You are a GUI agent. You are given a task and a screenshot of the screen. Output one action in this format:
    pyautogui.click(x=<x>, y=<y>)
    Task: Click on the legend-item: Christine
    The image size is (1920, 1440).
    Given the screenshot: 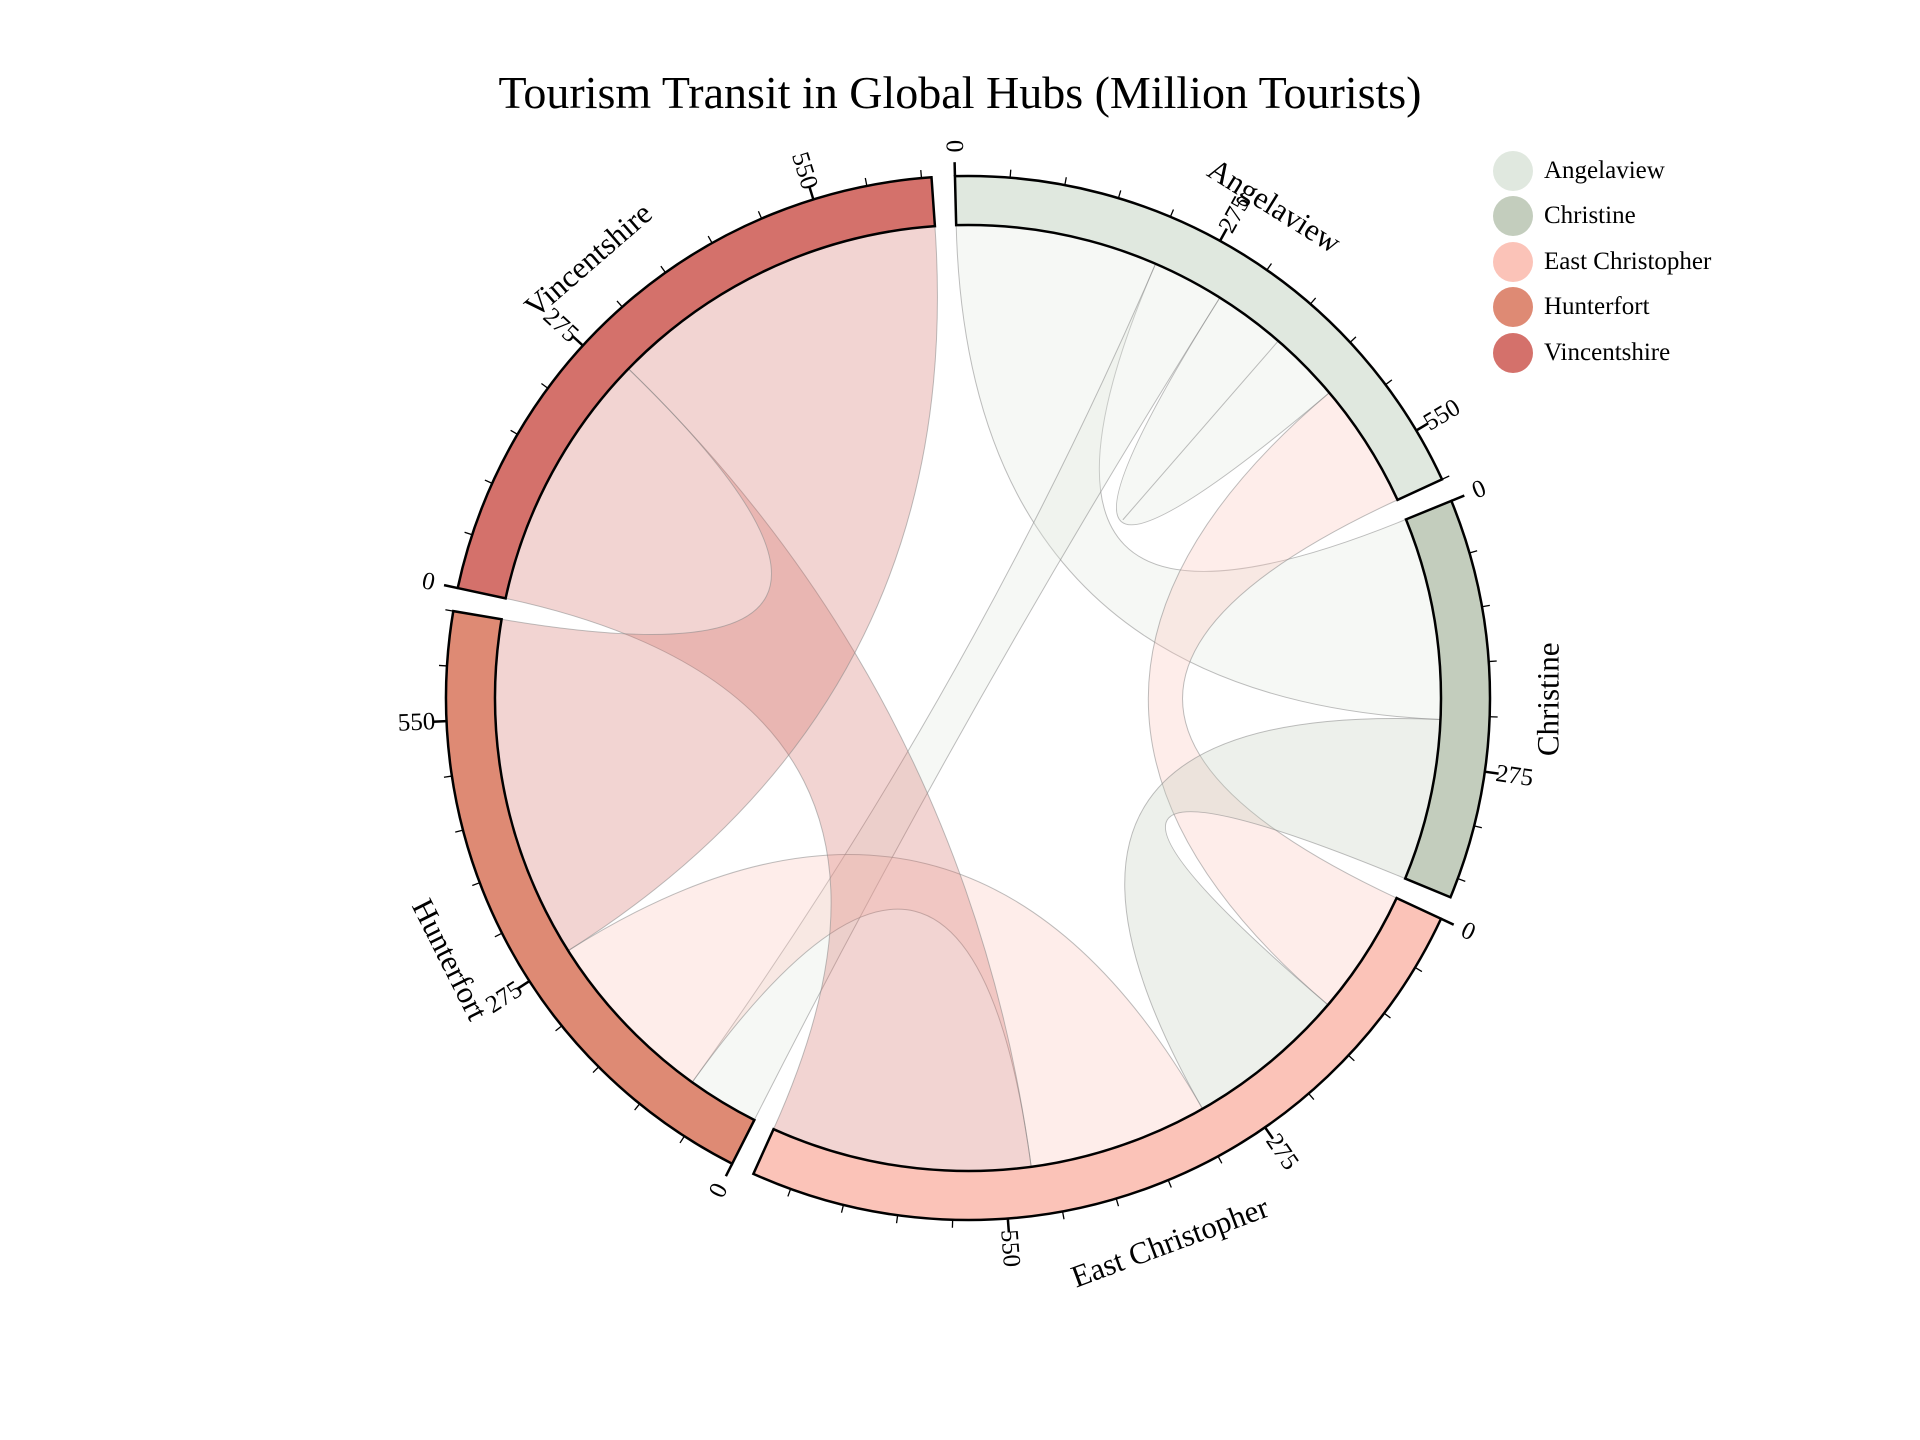 What is the action you would take?
    pyautogui.click(x=1602, y=217)
    